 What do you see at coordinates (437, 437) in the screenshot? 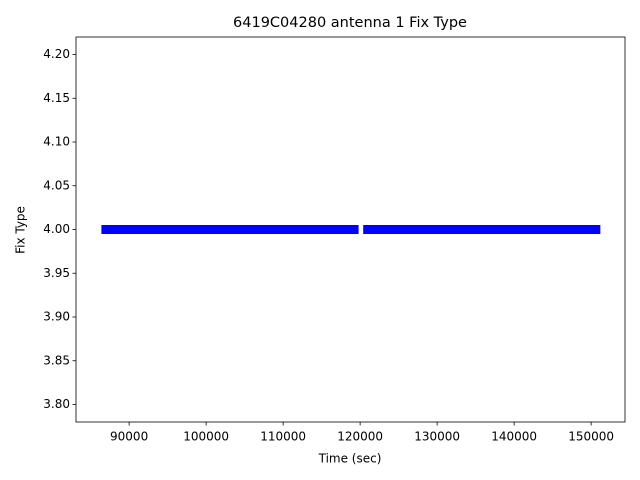
I see `x-tick-label: 130000` at bounding box center [437, 437].